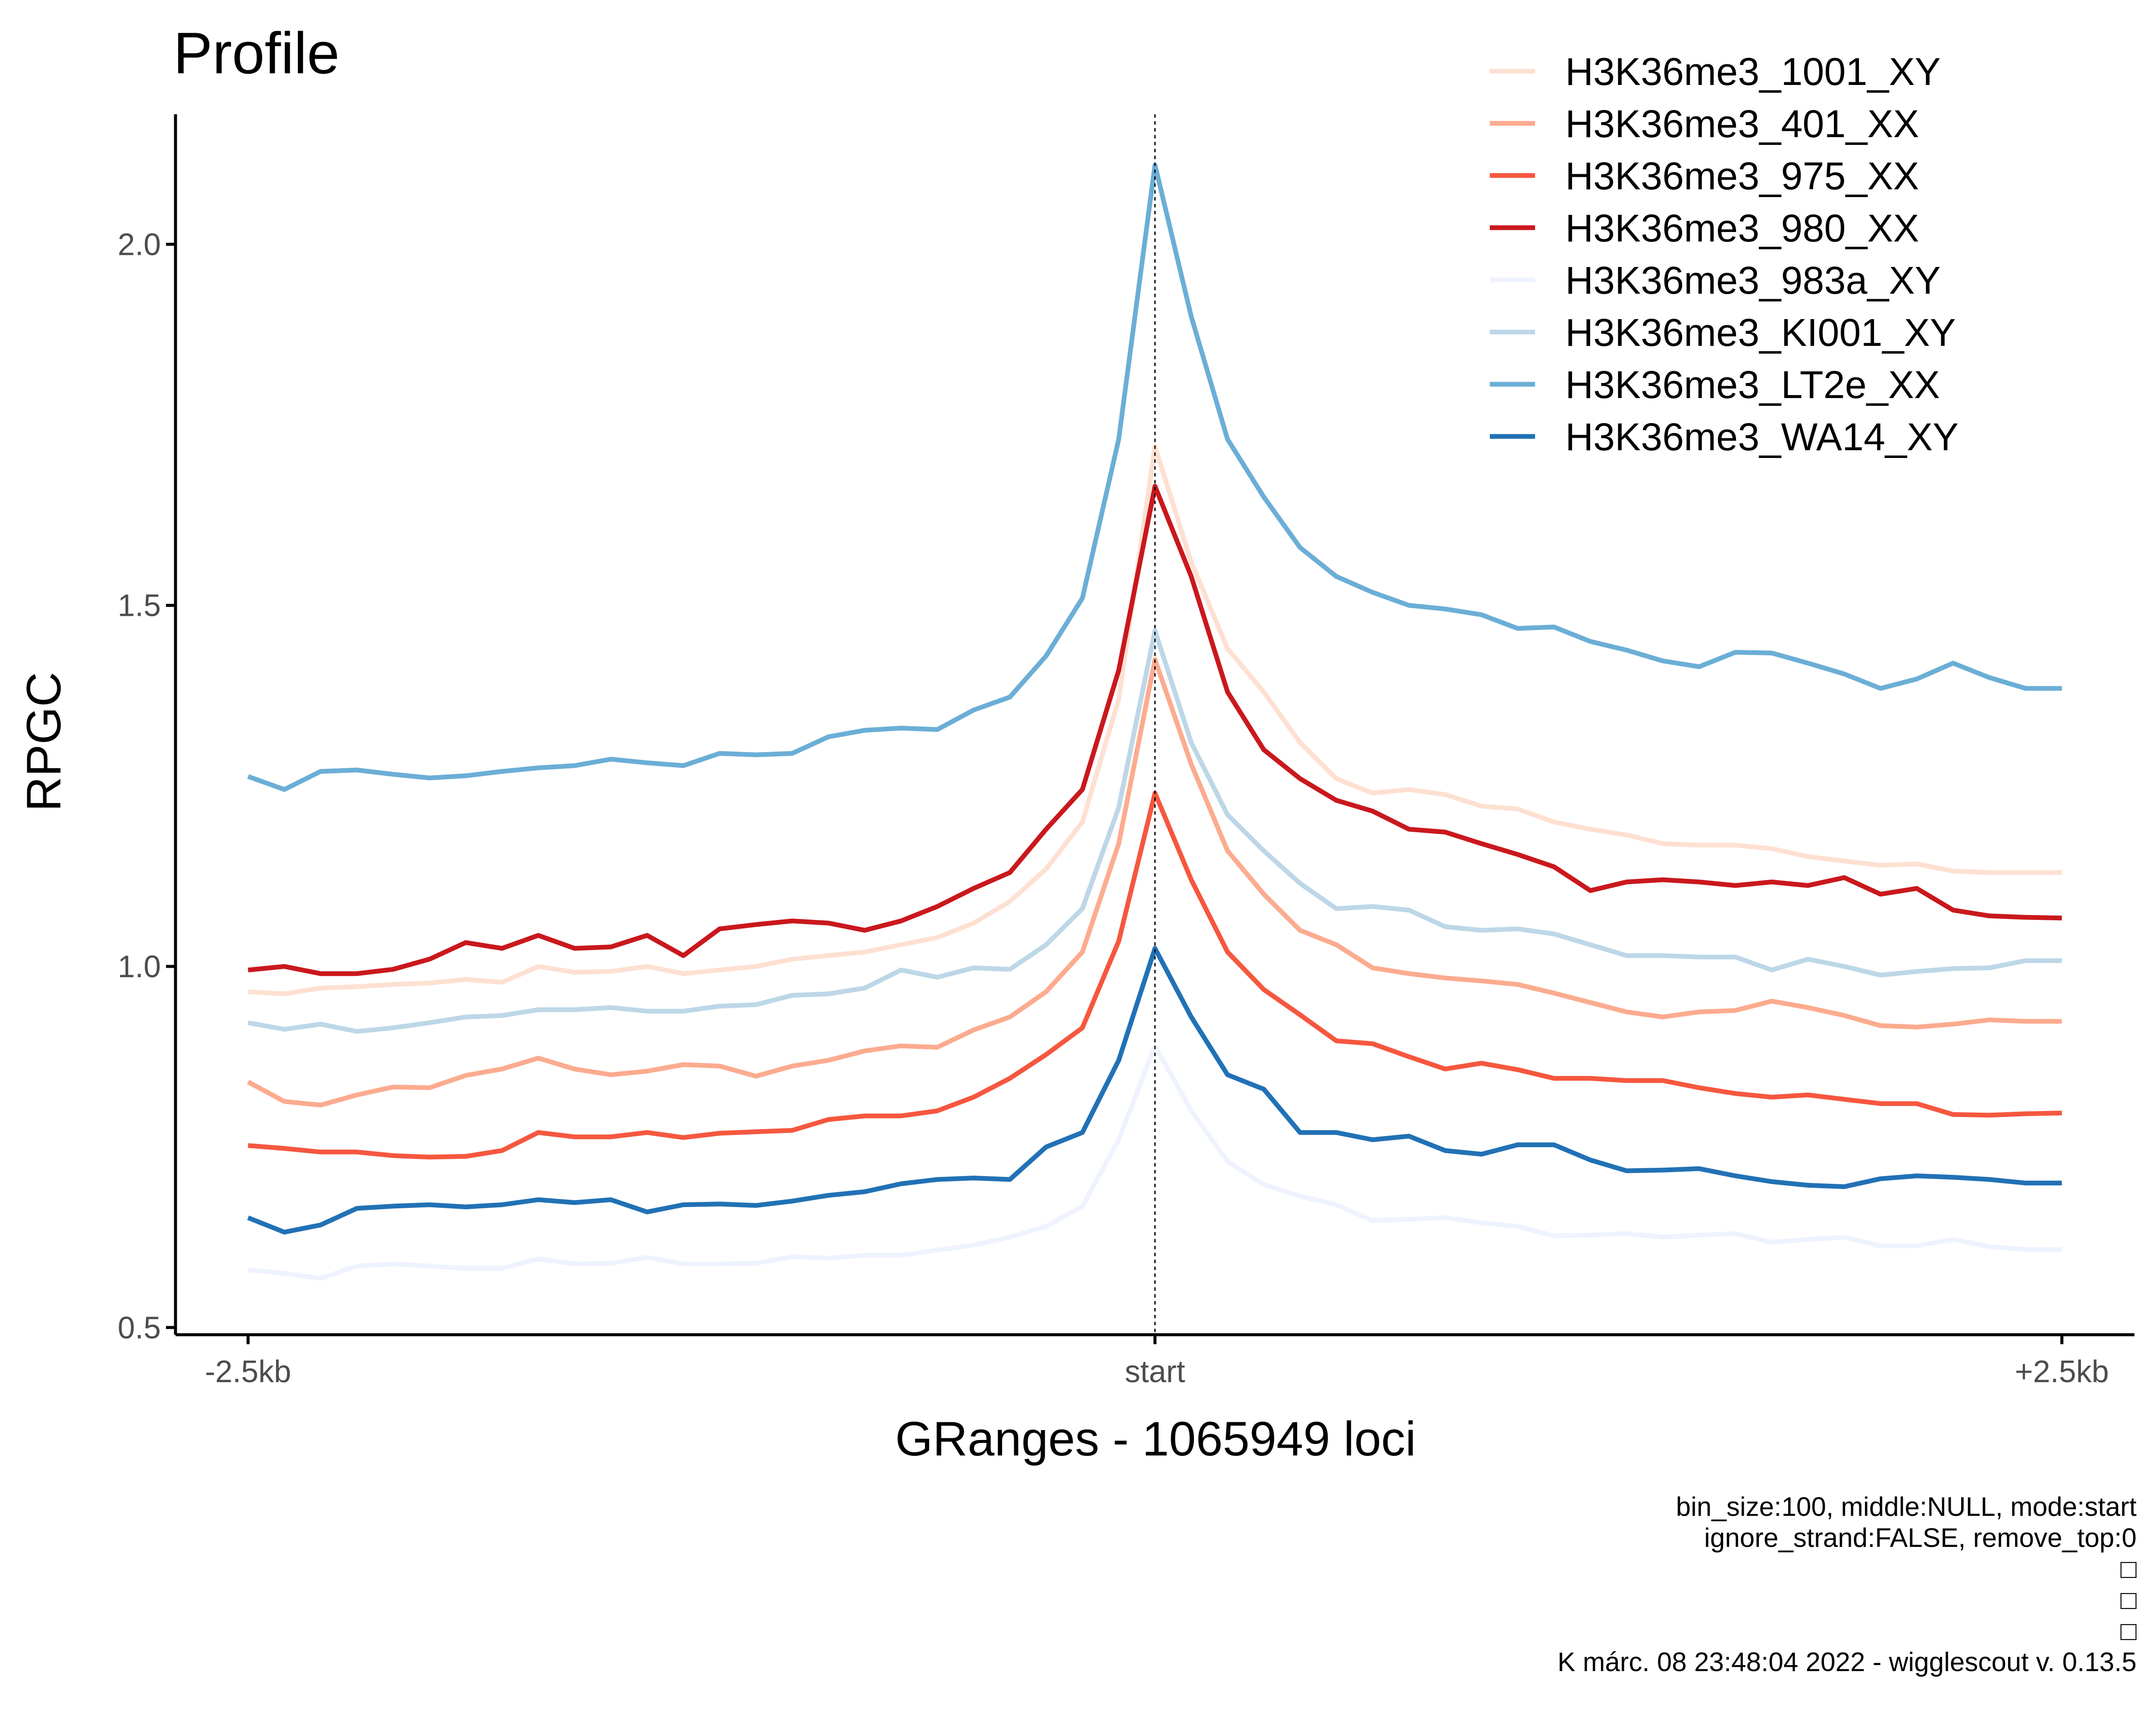 This screenshot has width=2156, height=1725. Describe the element at coordinates (2062, 1372) in the screenshot. I see `x-tick-label: +2.5kb` at that location.